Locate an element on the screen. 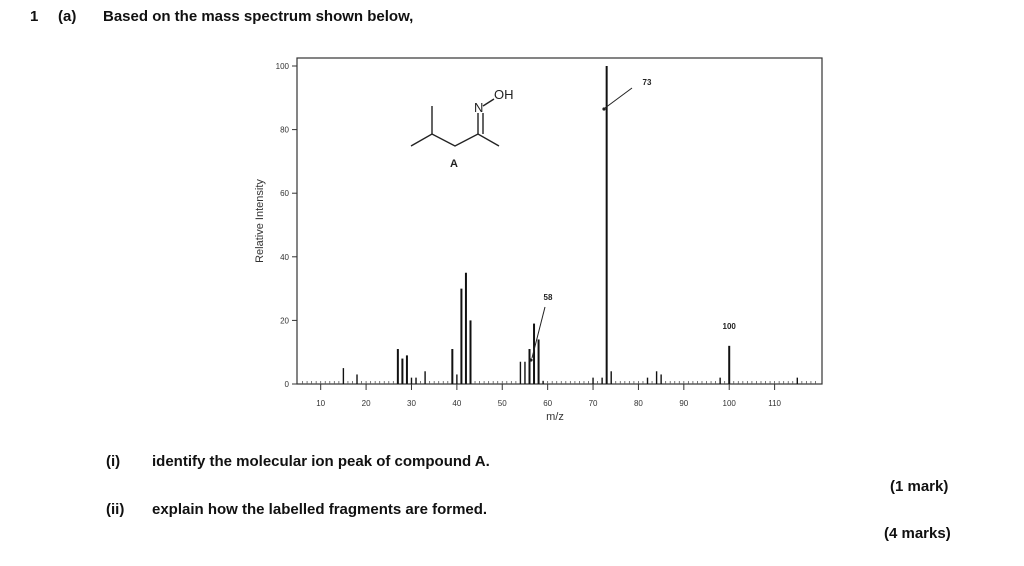 The width and height of the screenshot is (1024, 566). x-tick-label: 10 is located at coordinates (320, 403).